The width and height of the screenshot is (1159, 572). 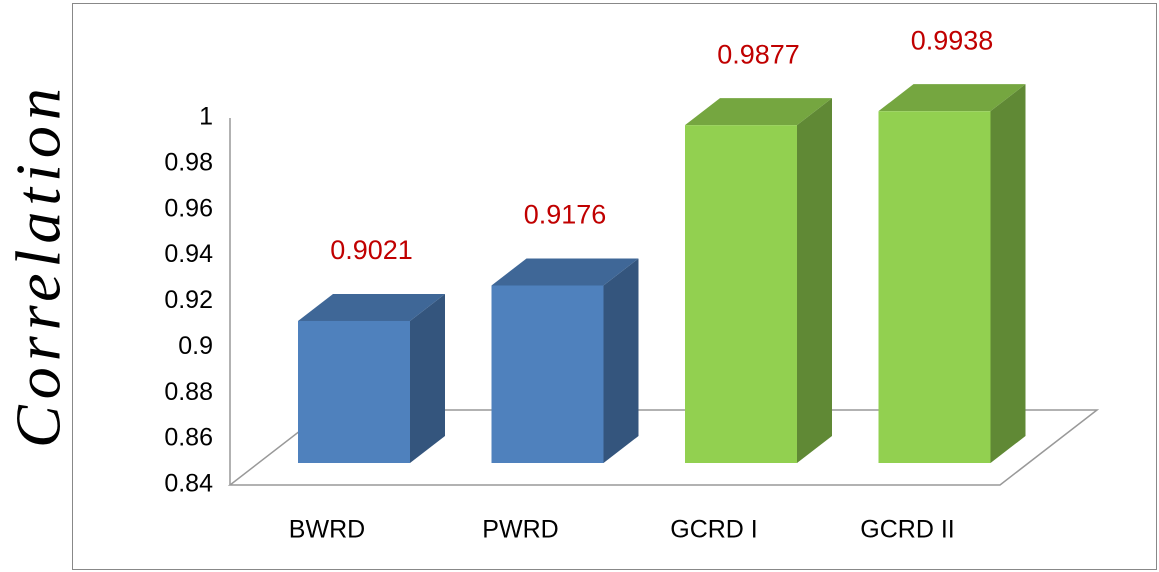 What do you see at coordinates (907, 530) in the screenshot?
I see `x-tick-label: GCRD II` at bounding box center [907, 530].